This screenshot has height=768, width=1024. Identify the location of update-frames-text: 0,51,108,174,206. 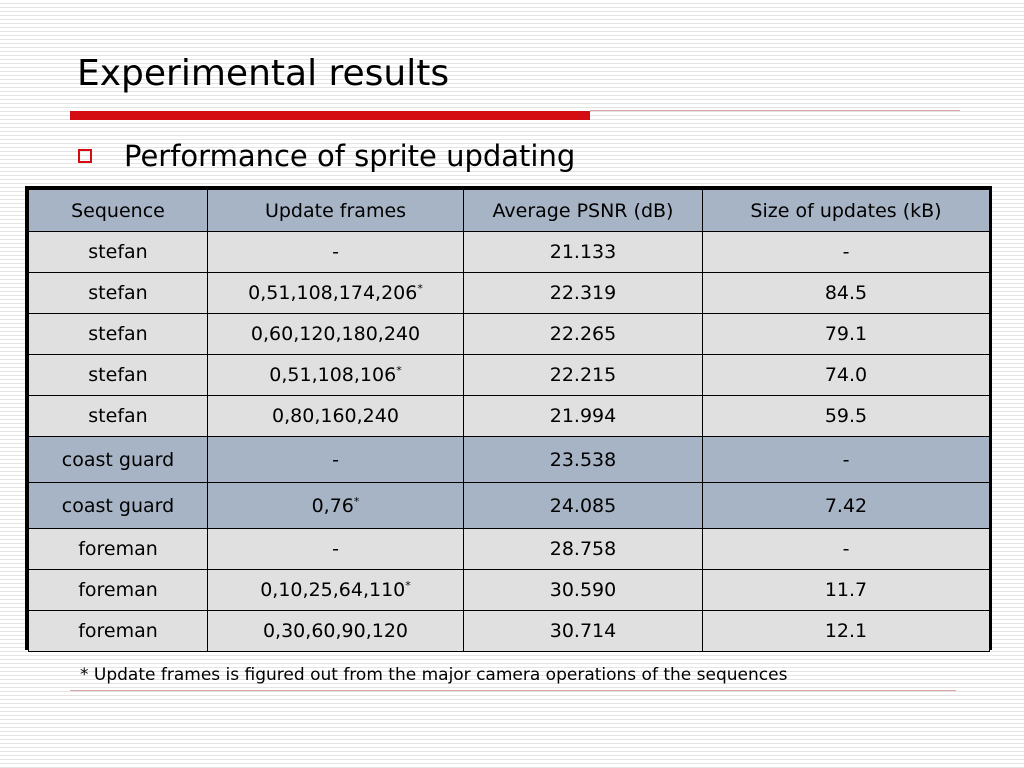
(333, 293).